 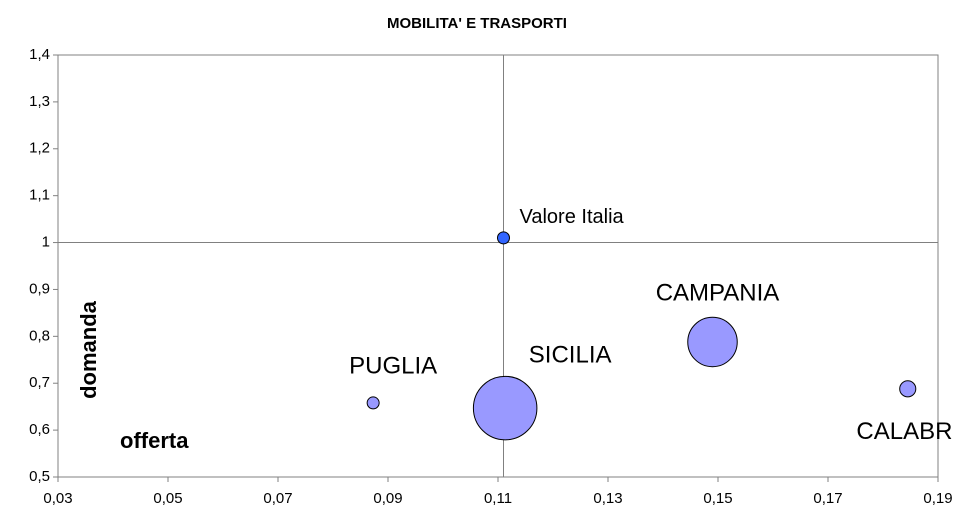 What do you see at coordinates (607, 498) in the screenshot?
I see `x-tick-label: 0,13` at bounding box center [607, 498].